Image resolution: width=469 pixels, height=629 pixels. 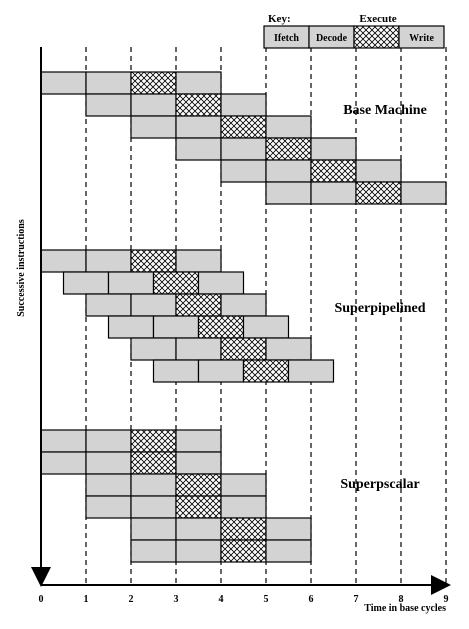 What do you see at coordinates (385, 110) in the screenshot?
I see `section-label: Base Machine` at bounding box center [385, 110].